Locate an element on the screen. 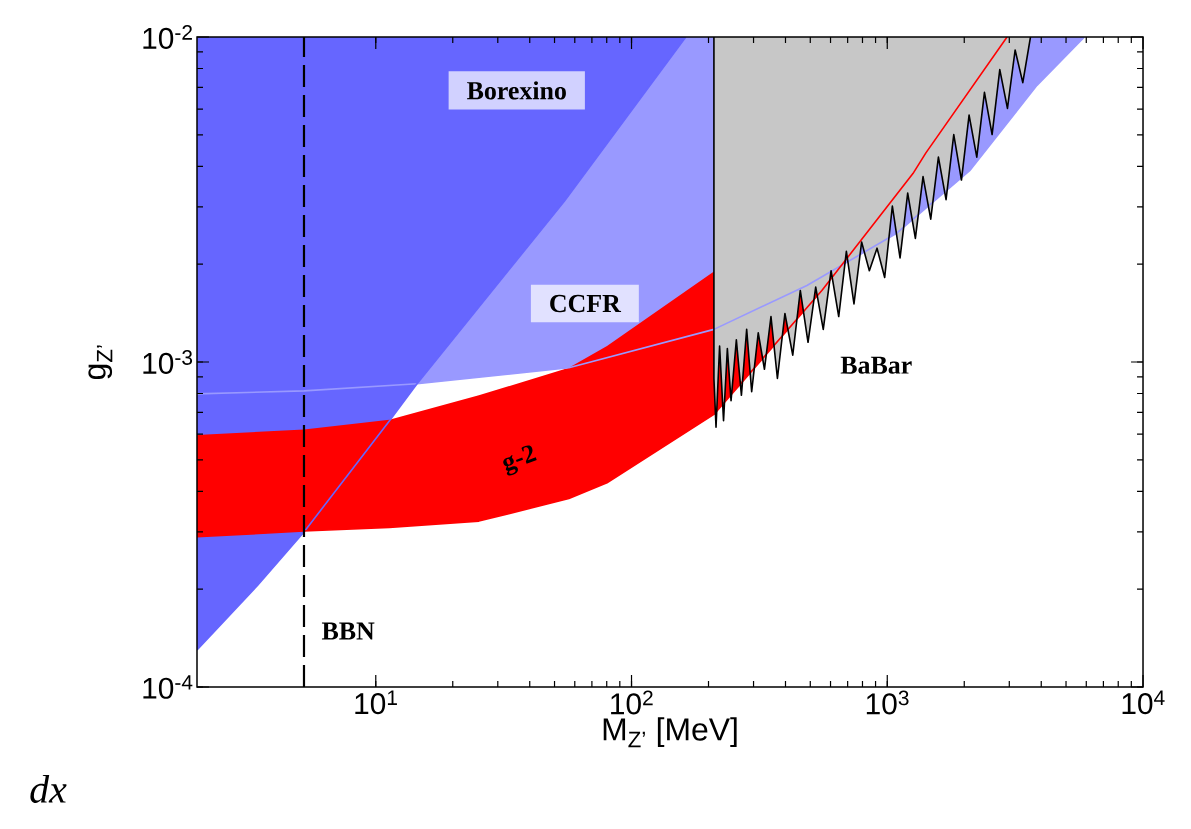  y-tick-label: 10$^{-2}$ is located at coordinates (167, 37).